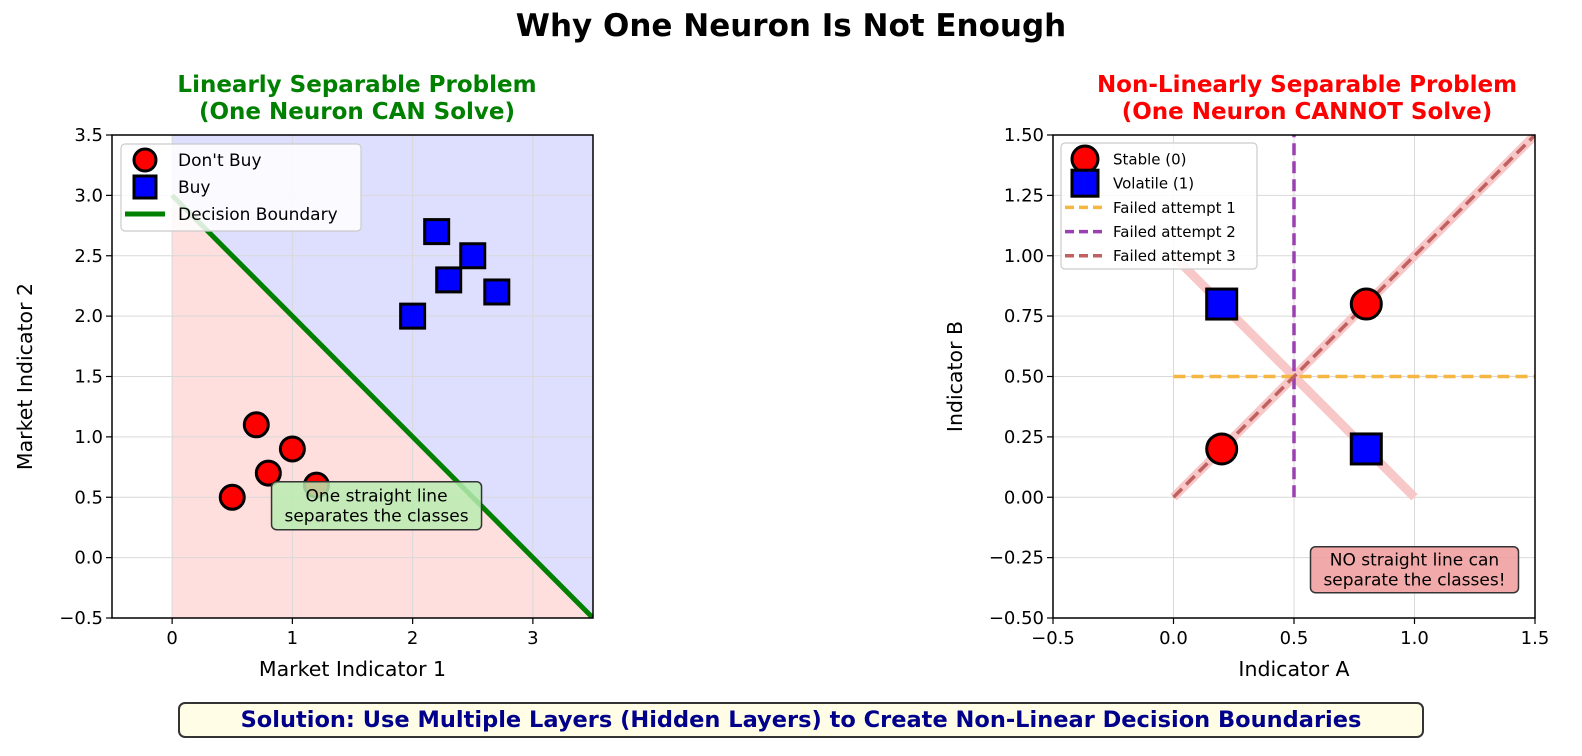 The width and height of the screenshot is (1582, 756). What do you see at coordinates (412, 638) in the screenshot?
I see `x-tick-label: 2` at bounding box center [412, 638].